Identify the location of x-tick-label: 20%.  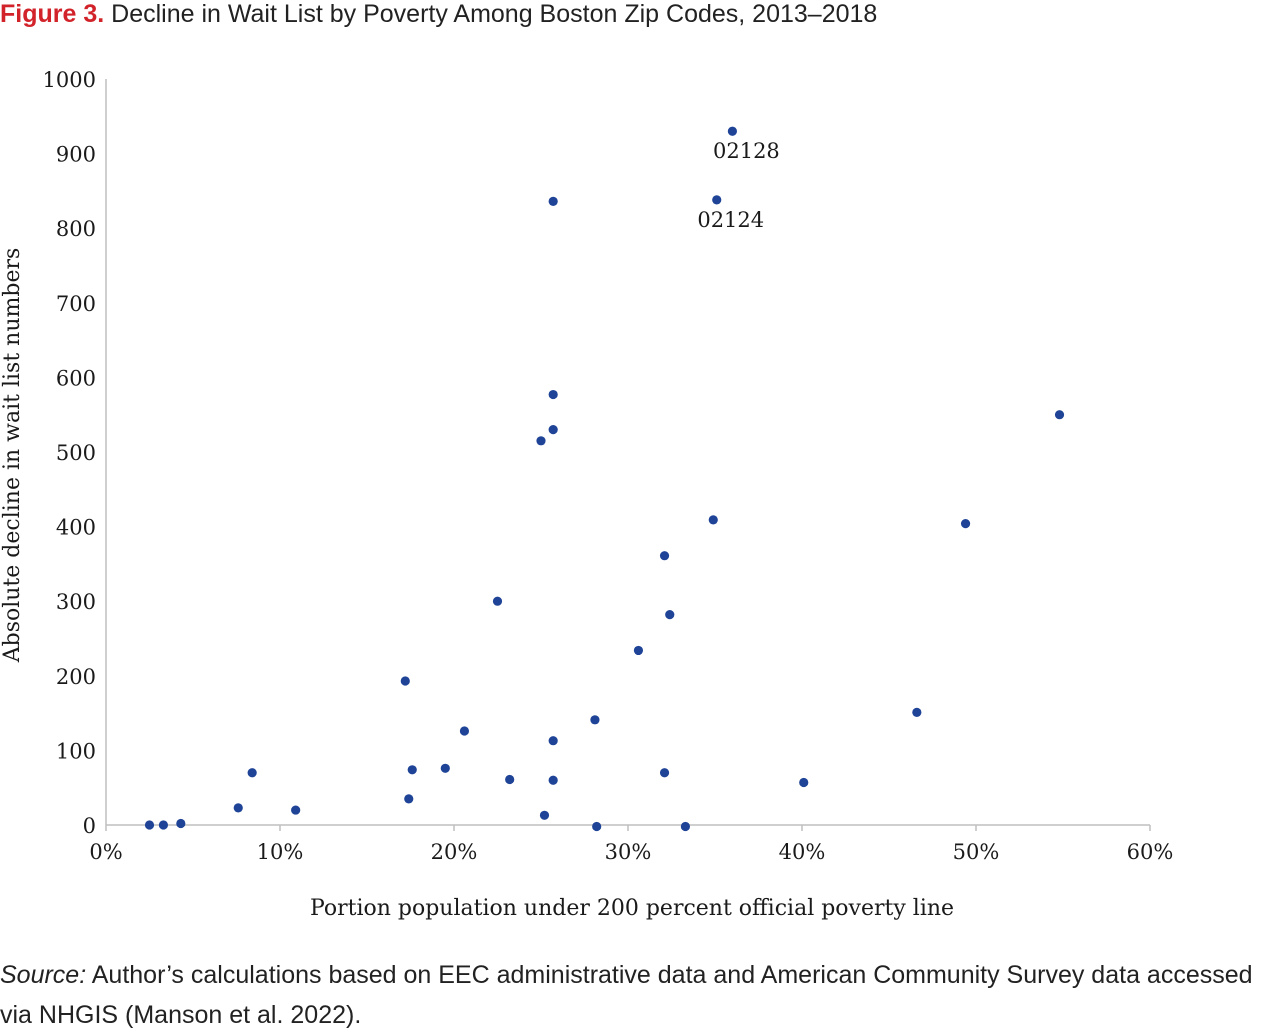
(454, 852).